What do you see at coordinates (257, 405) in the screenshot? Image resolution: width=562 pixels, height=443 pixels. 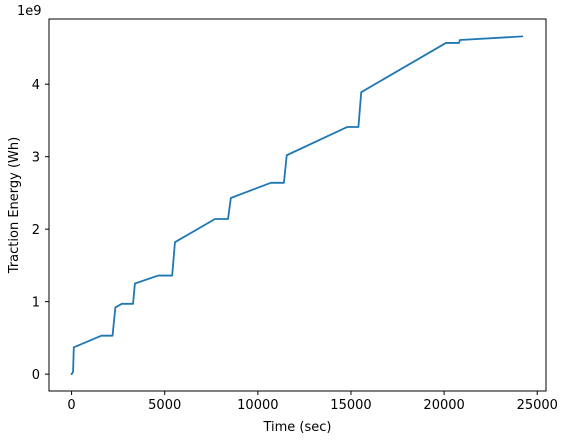 I see `x-tick-label: 10000` at bounding box center [257, 405].